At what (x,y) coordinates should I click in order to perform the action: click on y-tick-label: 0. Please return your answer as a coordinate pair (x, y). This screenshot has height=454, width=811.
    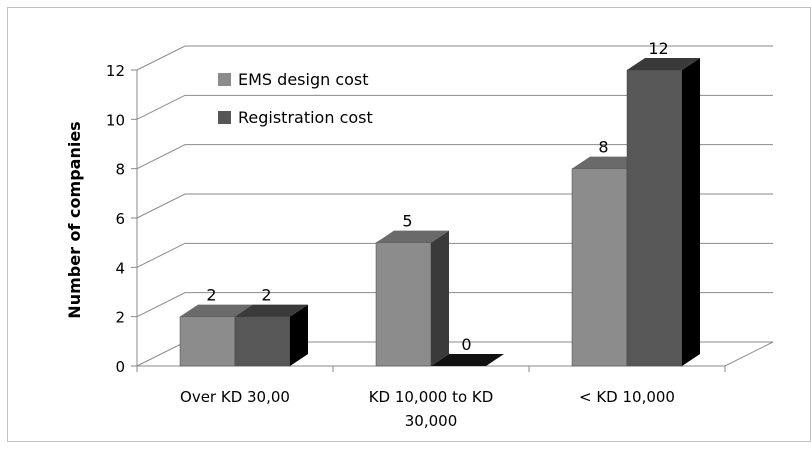
    Looking at the image, I should click on (120, 367).